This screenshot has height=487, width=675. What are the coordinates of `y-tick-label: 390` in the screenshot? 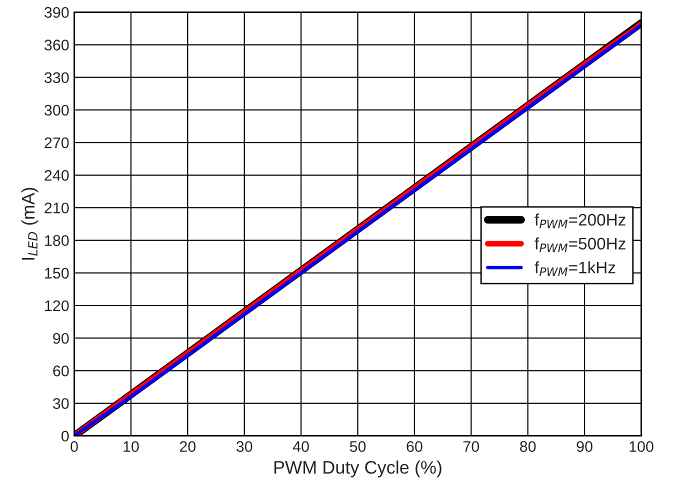 It's located at (56, 12).